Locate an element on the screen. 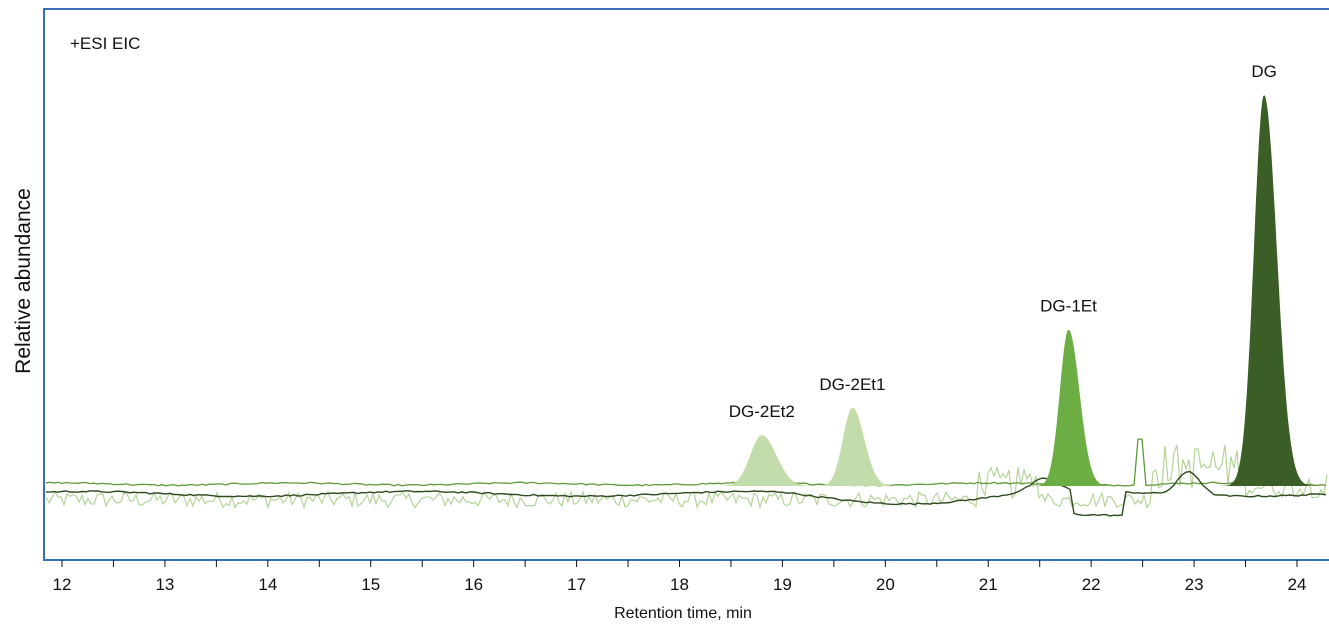 Image resolution: width=1329 pixels, height=625 pixels. peak-dg-2et2 is located at coordinates (765, 460).